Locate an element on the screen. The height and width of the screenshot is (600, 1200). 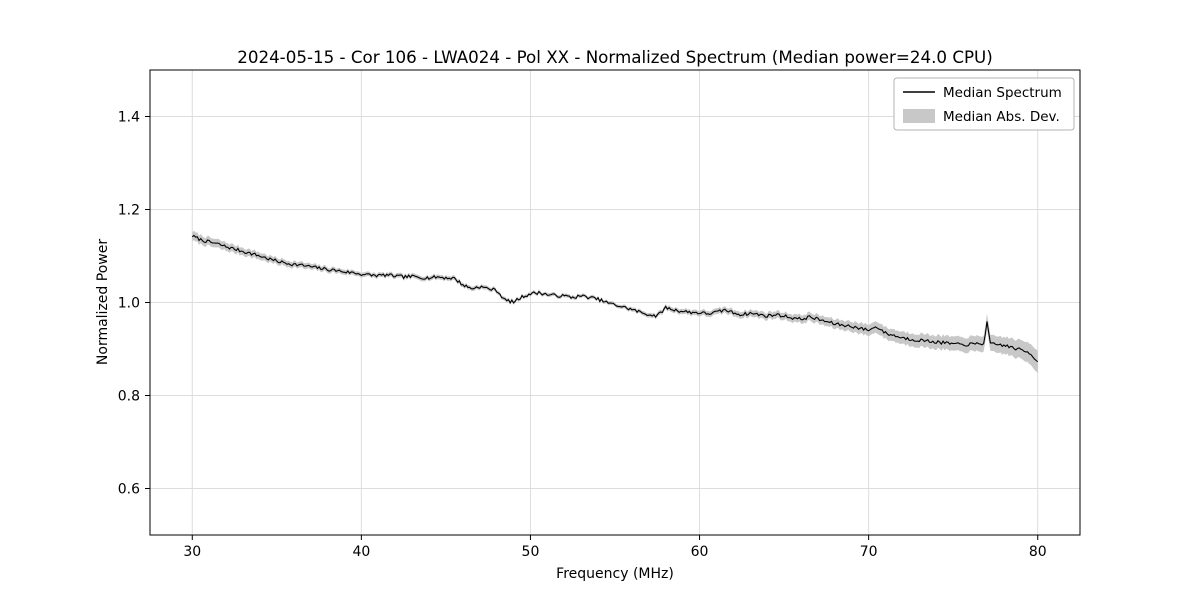
y-tick-label: 0.6 is located at coordinates (129, 490).